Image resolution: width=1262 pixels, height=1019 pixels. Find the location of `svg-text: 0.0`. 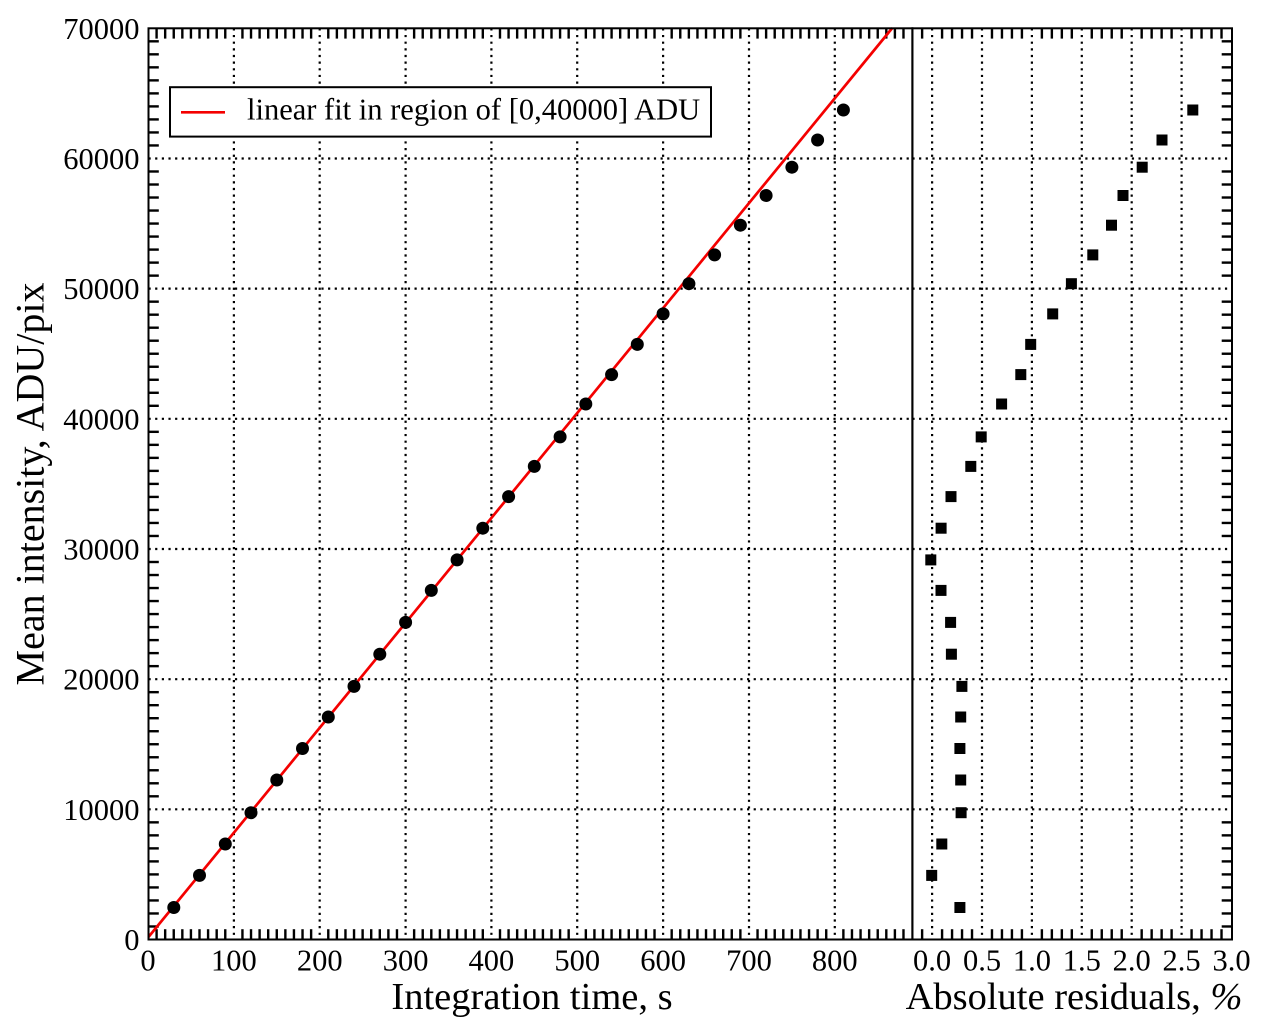

svg-text: 0.0 is located at coordinates (932, 960).